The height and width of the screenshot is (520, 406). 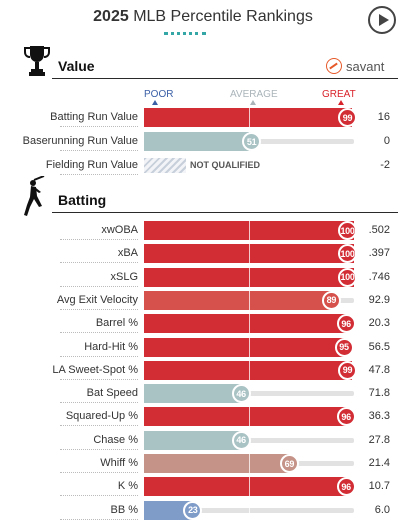 What do you see at coordinates (225, 165) in the screenshot?
I see `not-qualified-label: NOT QUALIFIED` at bounding box center [225, 165].